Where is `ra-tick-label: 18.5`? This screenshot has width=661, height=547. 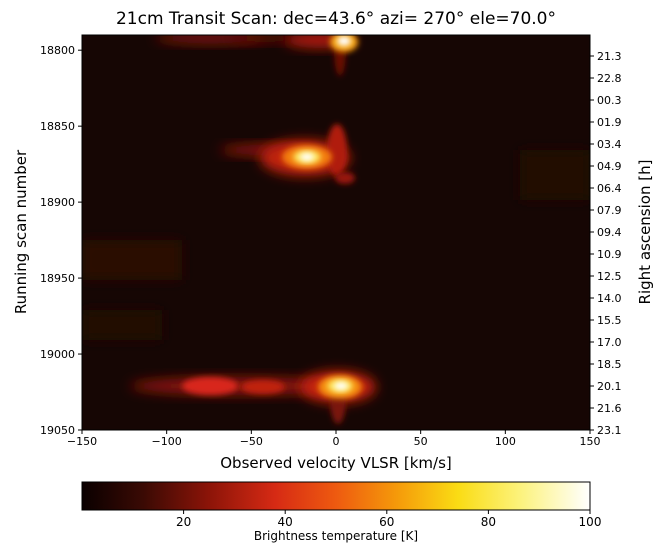
ra-tick-label: 18.5 is located at coordinates (609, 364).